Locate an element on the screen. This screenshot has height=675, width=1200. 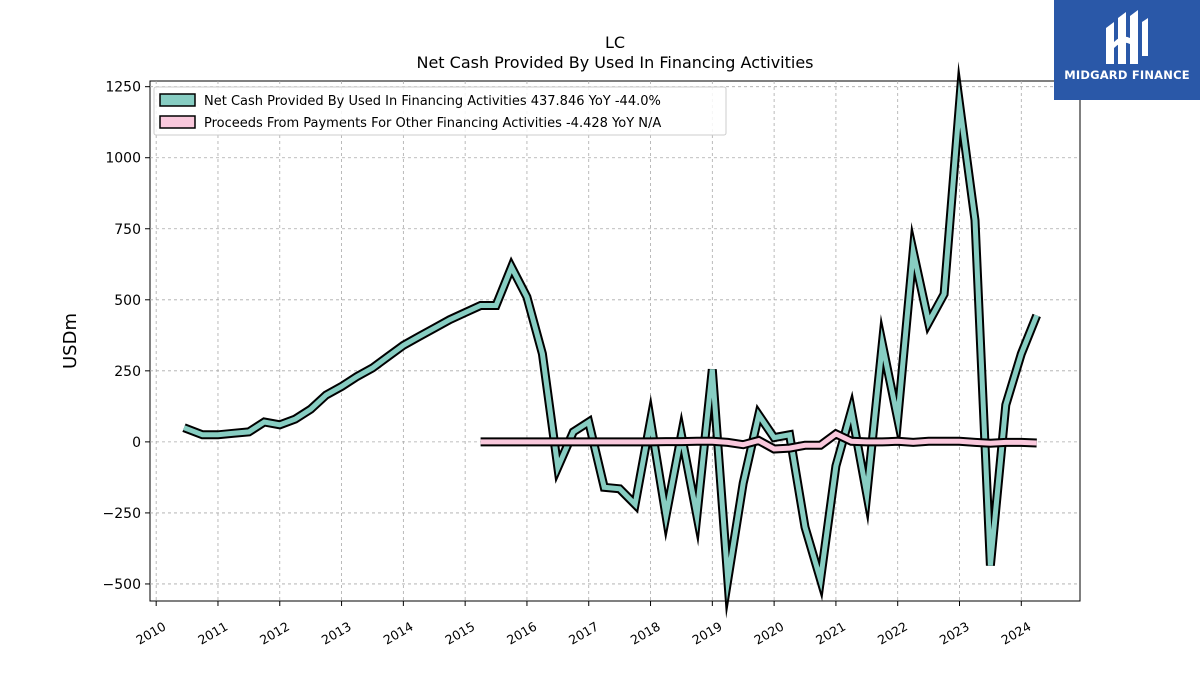
brand-name: MIDGARD FINANCE is located at coordinates (1127, 75).